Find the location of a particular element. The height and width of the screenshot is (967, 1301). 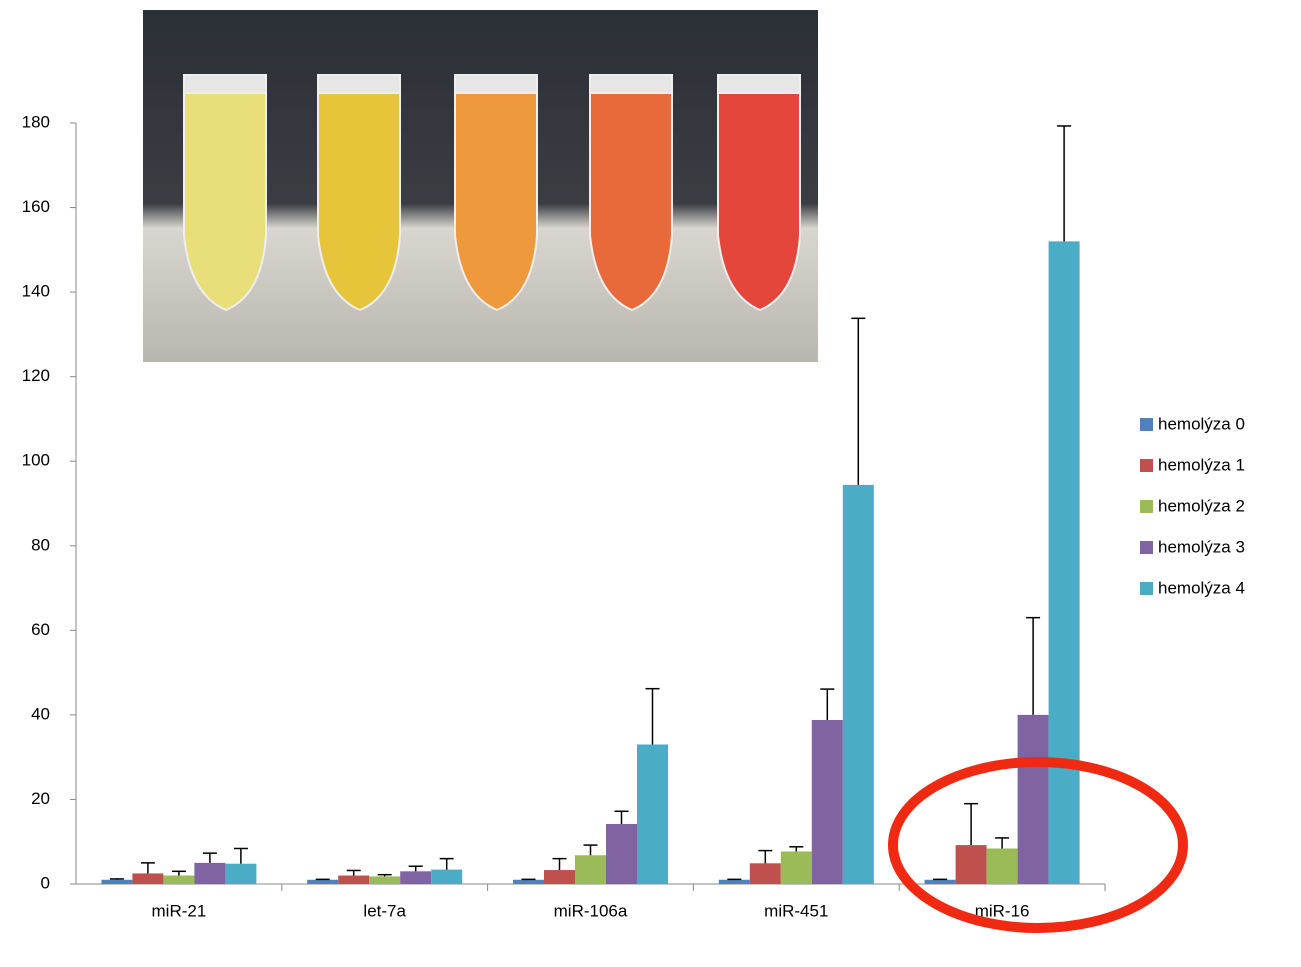

legend-label: hemolýza 0 is located at coordinates (1201, 423).